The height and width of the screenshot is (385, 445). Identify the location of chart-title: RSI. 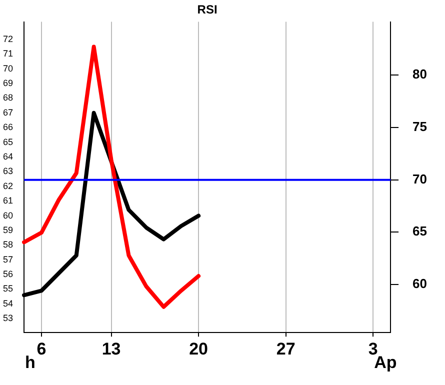
(207, 9).